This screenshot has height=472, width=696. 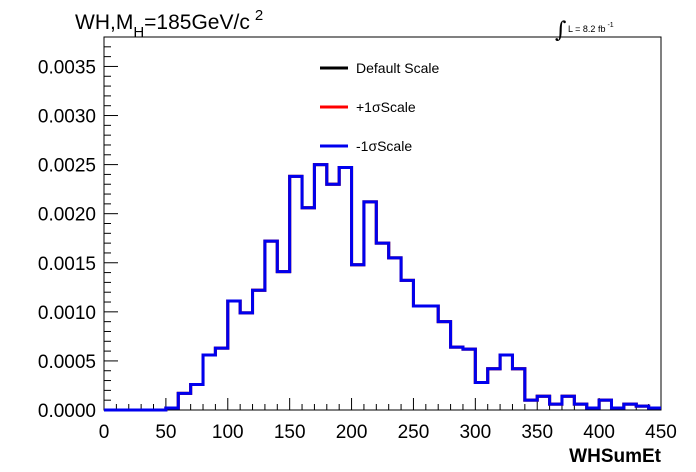 What do you see at coordinates (386, 107) in the screenshot?
I see `legend-entry-label: +1σScale` at bounding box center [386, 107].